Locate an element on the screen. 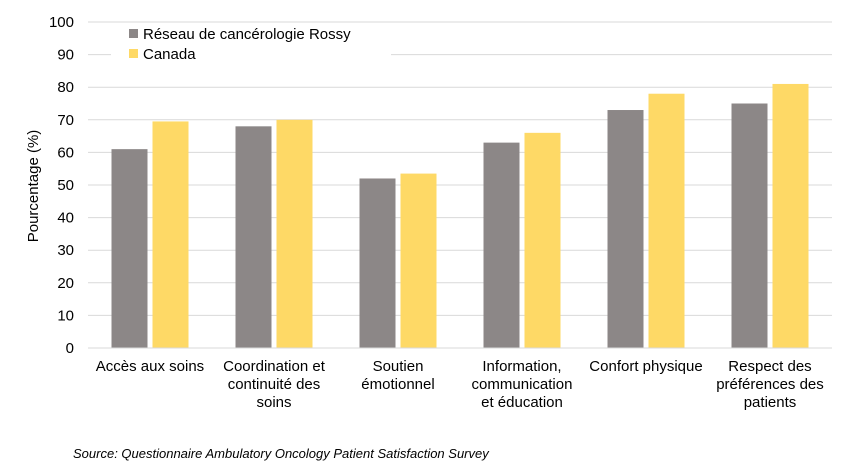  legend-label: Canada is located at coordinates (169, 54).